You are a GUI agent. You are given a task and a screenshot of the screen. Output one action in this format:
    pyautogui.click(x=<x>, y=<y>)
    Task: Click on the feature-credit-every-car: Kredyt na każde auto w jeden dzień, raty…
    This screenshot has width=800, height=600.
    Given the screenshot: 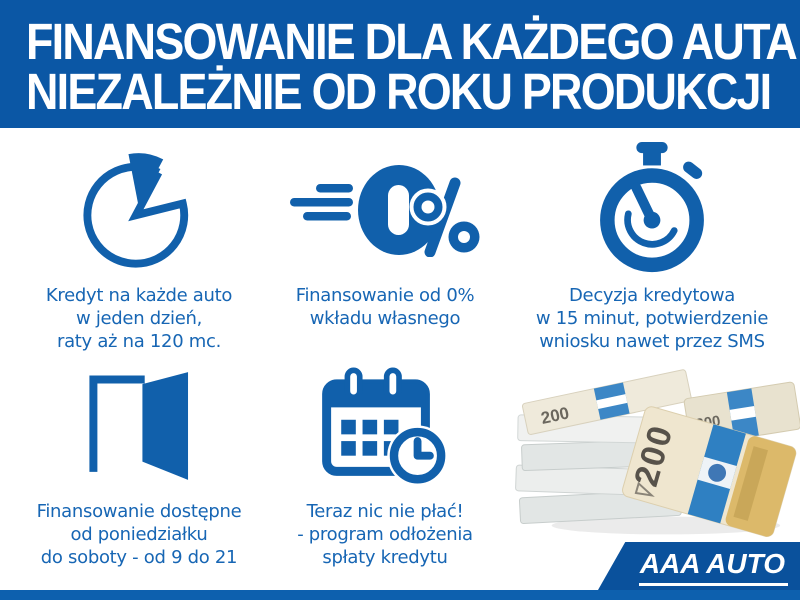 What is the action you would take?
    pyautogui.click(x=139, y=247)
    